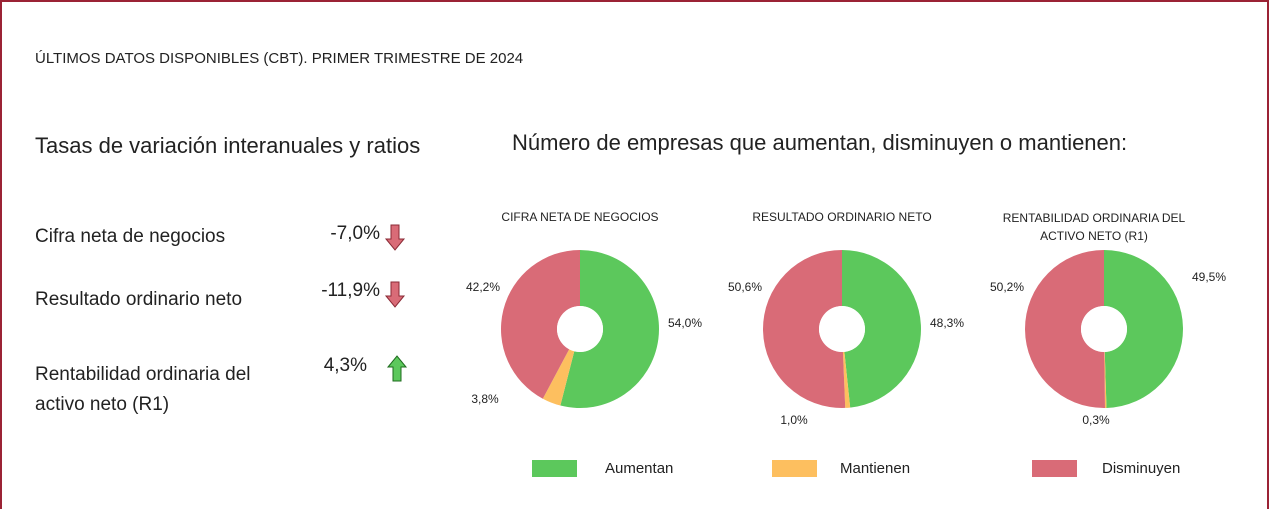  I want to click on pie-title: CIFRA NETA DE NEGOCIOS, so click(580, 217).